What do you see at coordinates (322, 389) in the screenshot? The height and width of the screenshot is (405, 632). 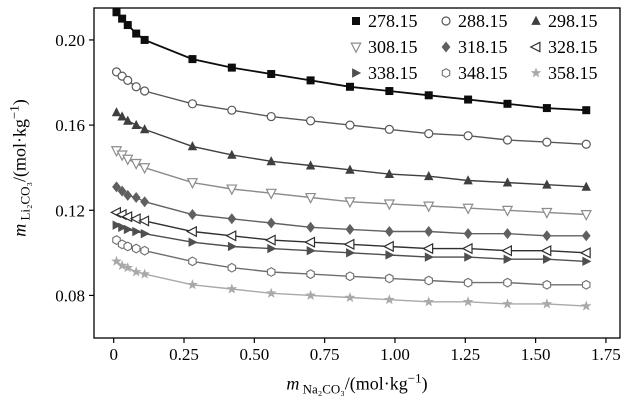 I see `axis-label-part: Na₂CO₃` at bounding box center [322, 389].